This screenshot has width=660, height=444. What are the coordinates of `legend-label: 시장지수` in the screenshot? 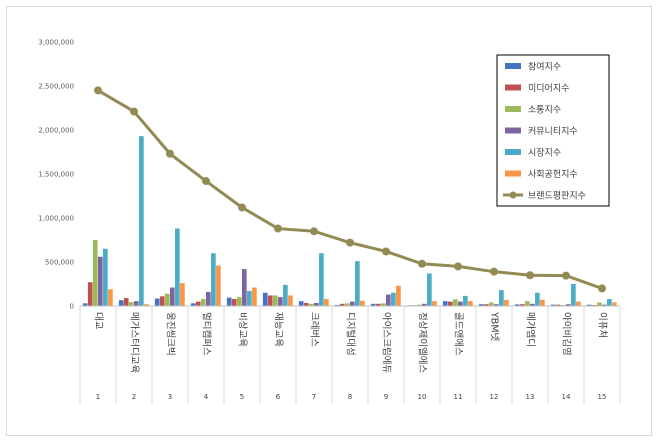 It's located at (544, 153).